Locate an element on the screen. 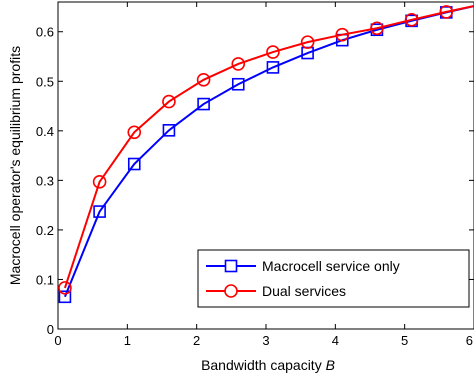  x-axis-label-variable: B is located at coordinates (330, 365).